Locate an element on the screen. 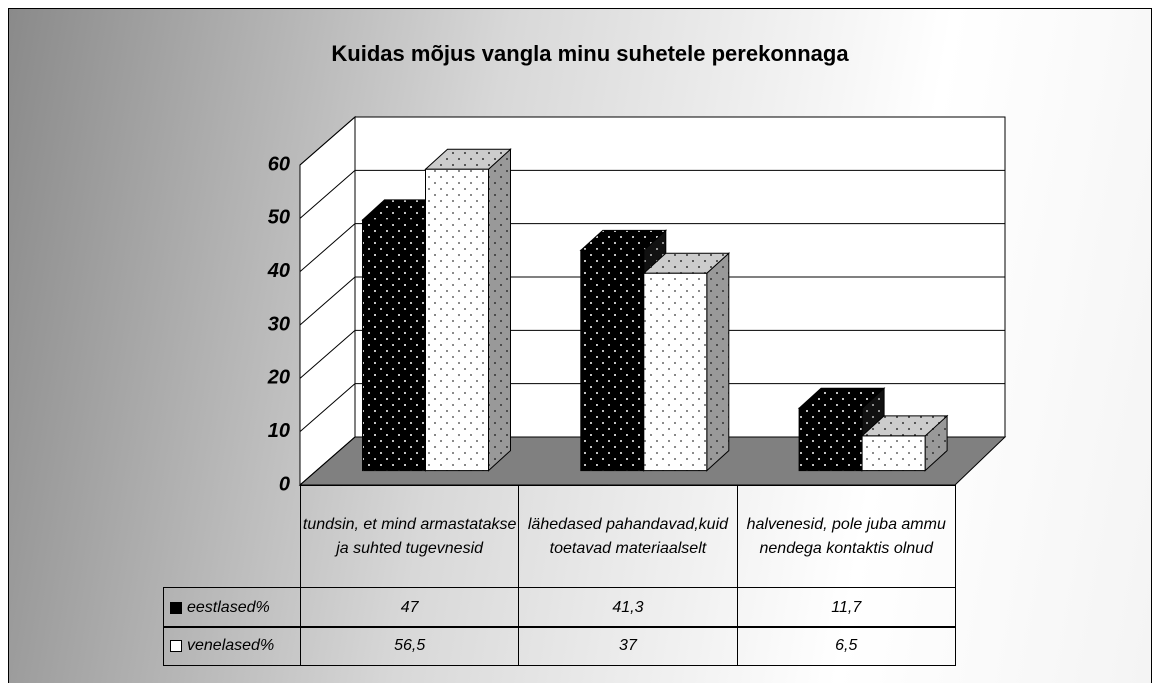 Image resolution: width=1160 pixels, height=684 pixels. y-tick-label: 10 is located at coordinates (279, 431).